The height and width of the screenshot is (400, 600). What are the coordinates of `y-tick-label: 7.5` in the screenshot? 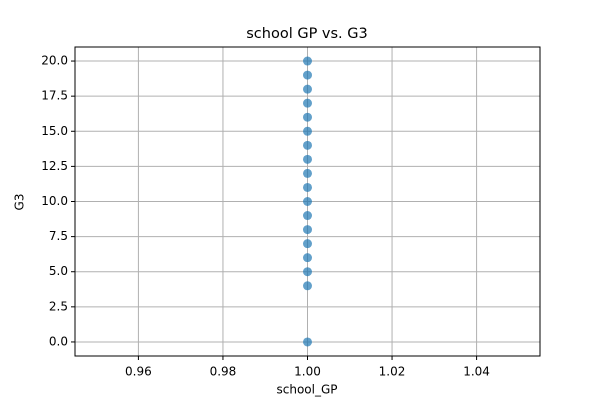 It's located at (58, 236).